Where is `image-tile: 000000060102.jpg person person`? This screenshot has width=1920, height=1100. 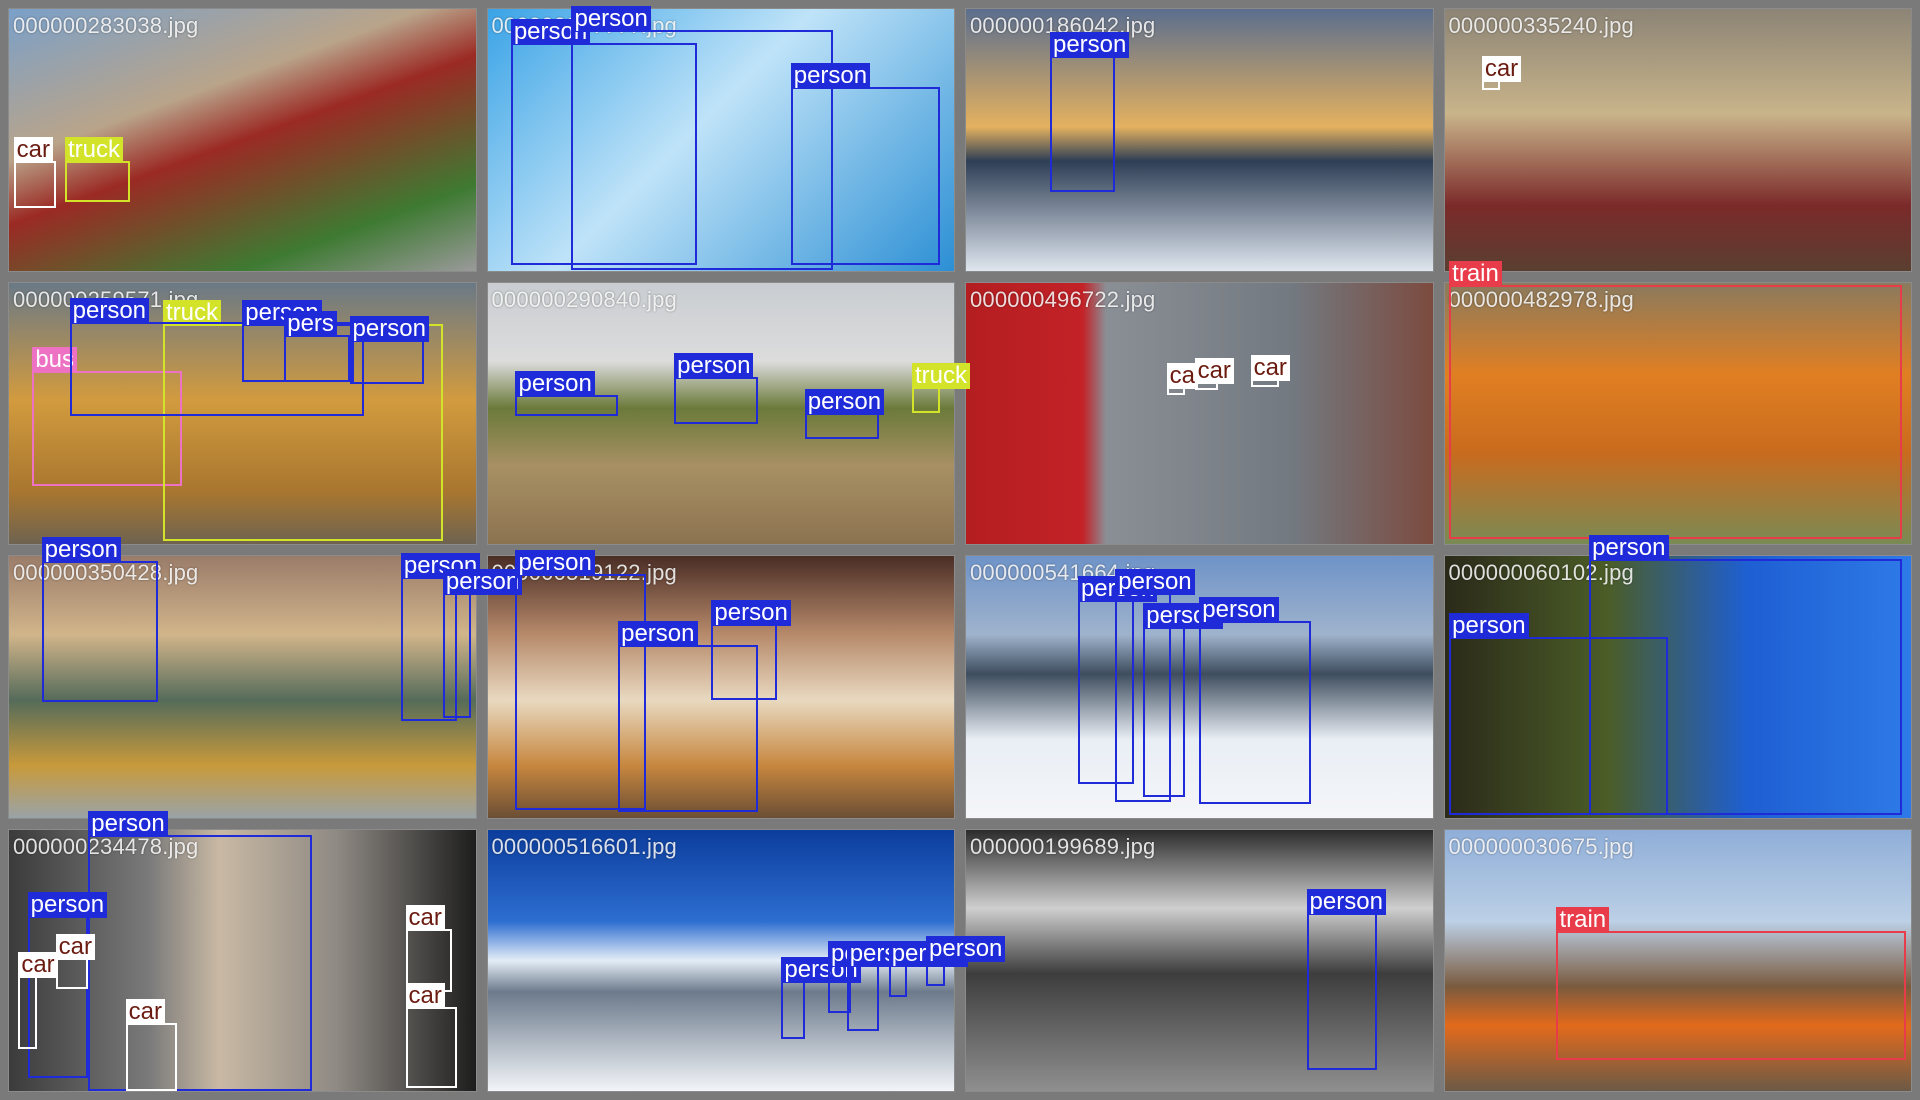 image-tile: 000000060102.jpg person person is located at coordinates (1677, 676).